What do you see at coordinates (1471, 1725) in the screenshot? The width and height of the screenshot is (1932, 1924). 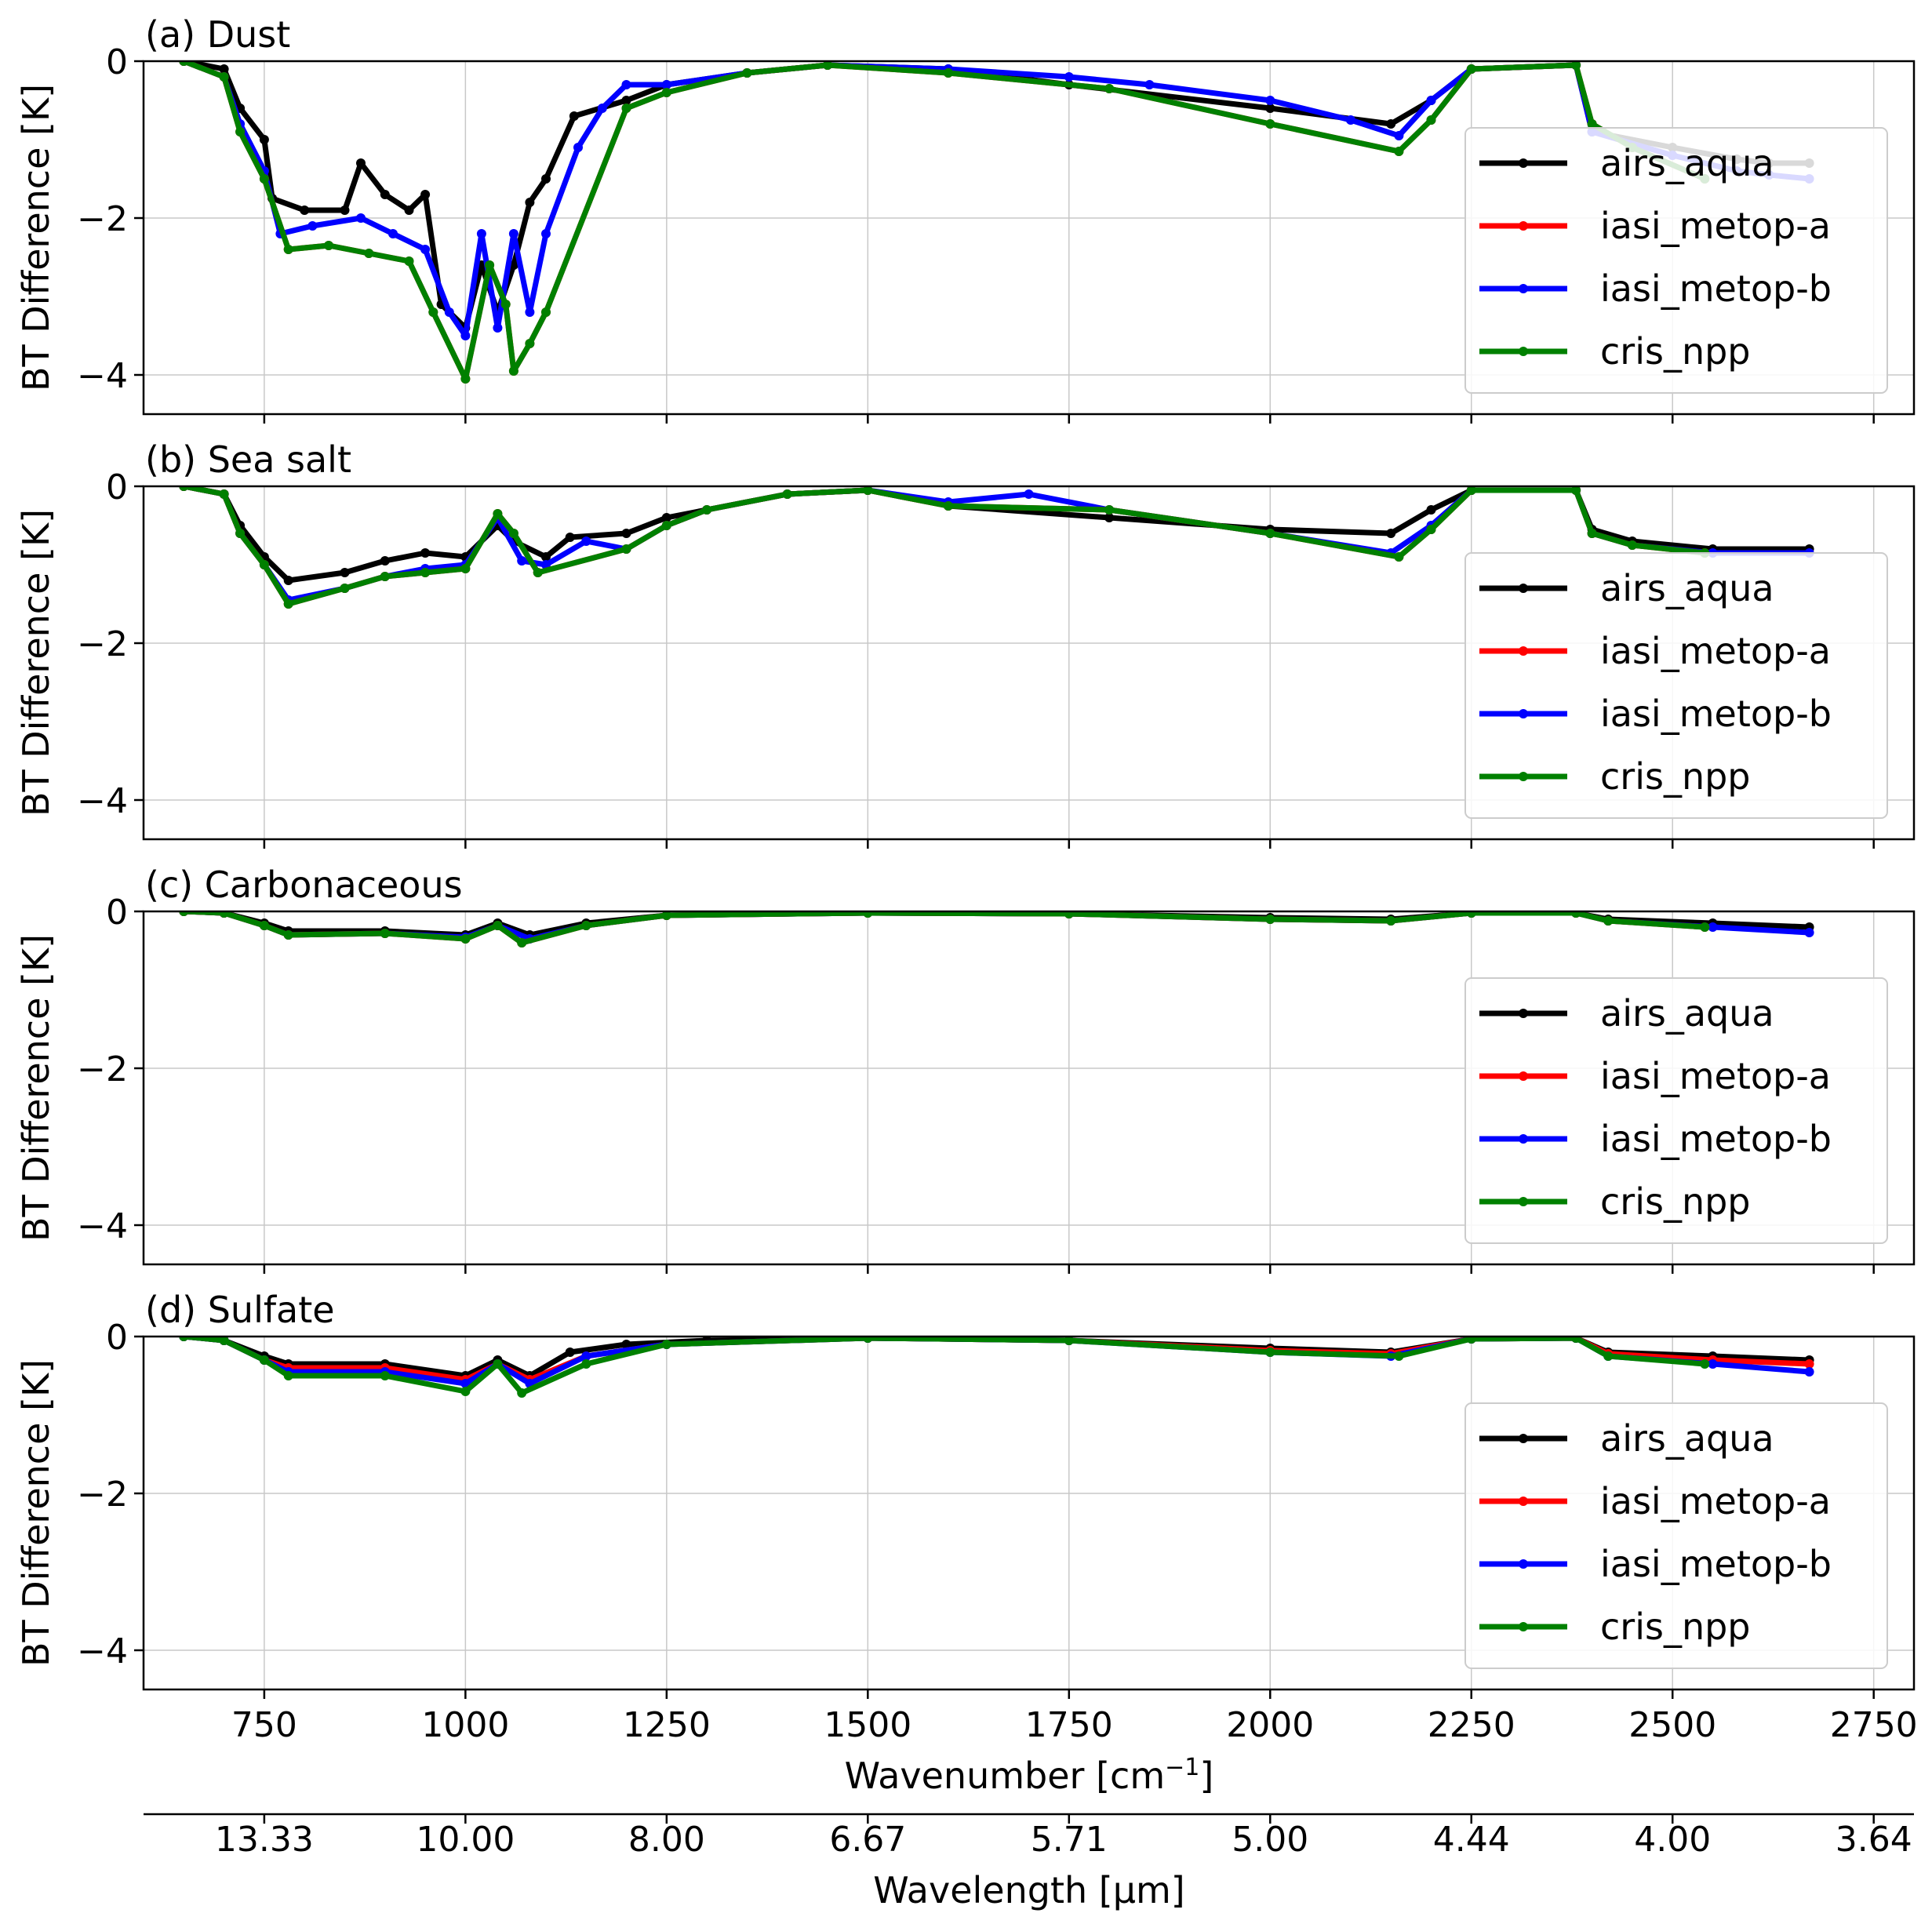 I see `x-tick-label: 2250` at bounding box center [1471, 1725].